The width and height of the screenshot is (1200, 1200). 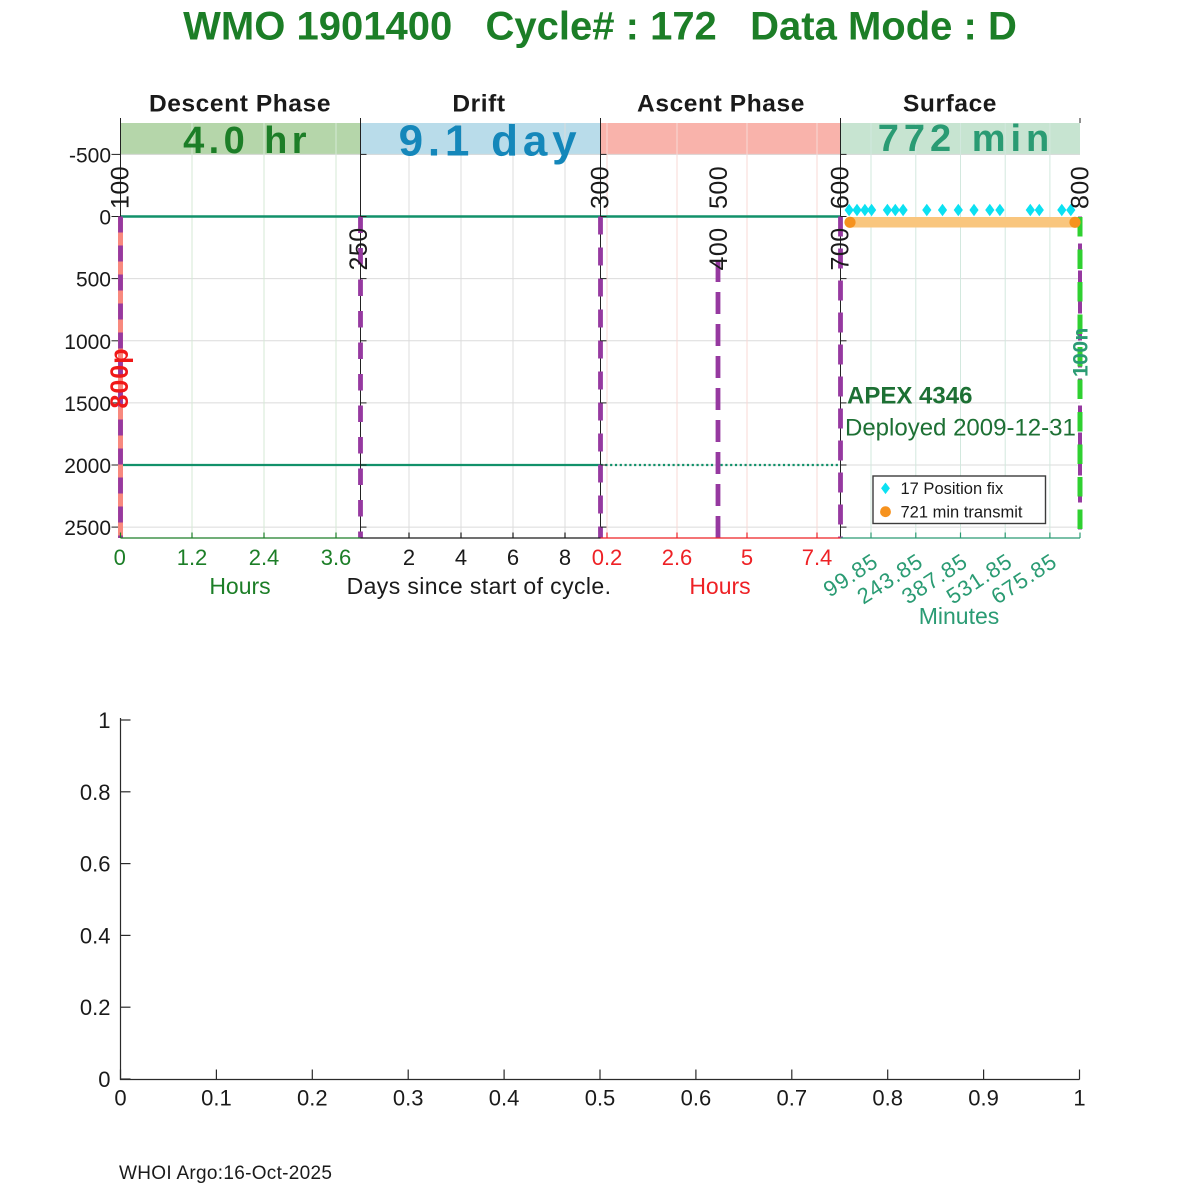 What do you see at coordinates (747, 557) in the screenshot?
I see `svg-text: 5` at bounding box center [747, 557].